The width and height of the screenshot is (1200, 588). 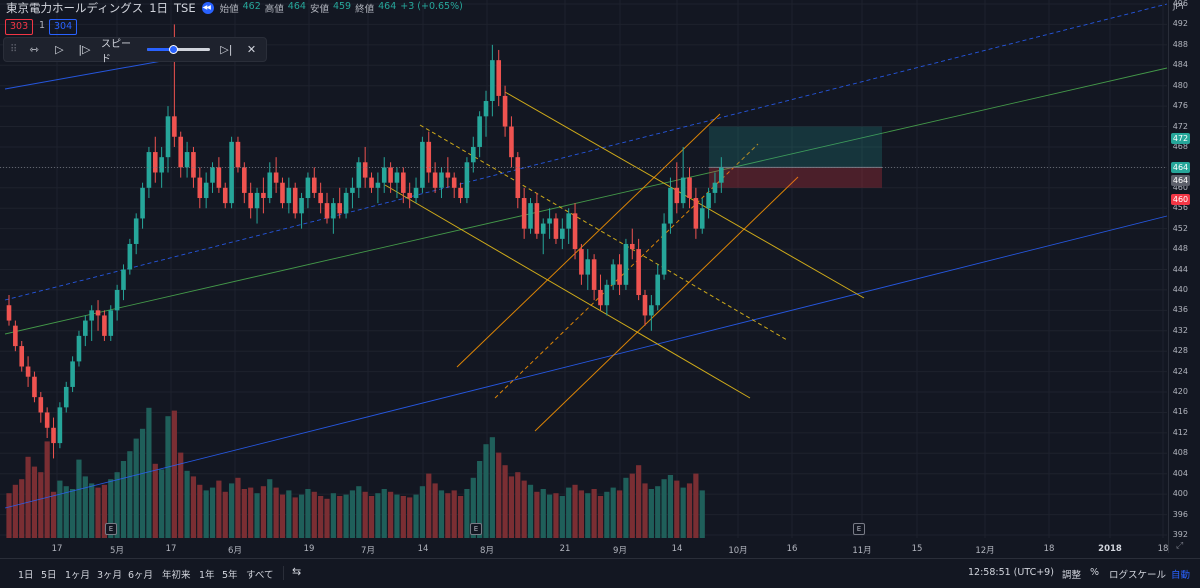 I want to click on price-axis, so click(x=1184, y=276).